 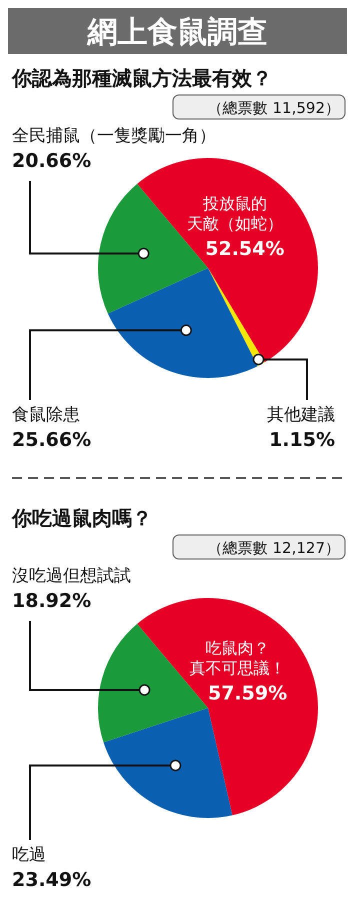 I want to click on text: 網上食鼠調查, so click(x=177, y=32).